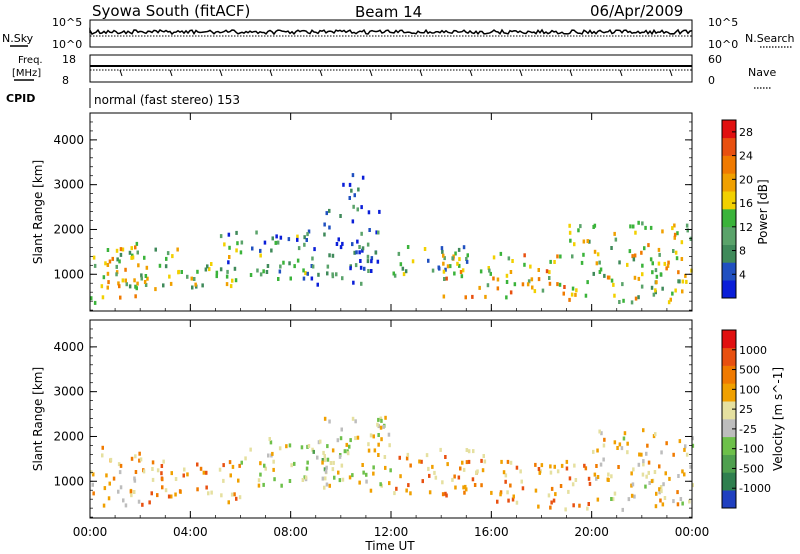  What do you see at coordinates (121, 73) in the screenshot?
I see `freq-spike` at bounding box center [121, 73].